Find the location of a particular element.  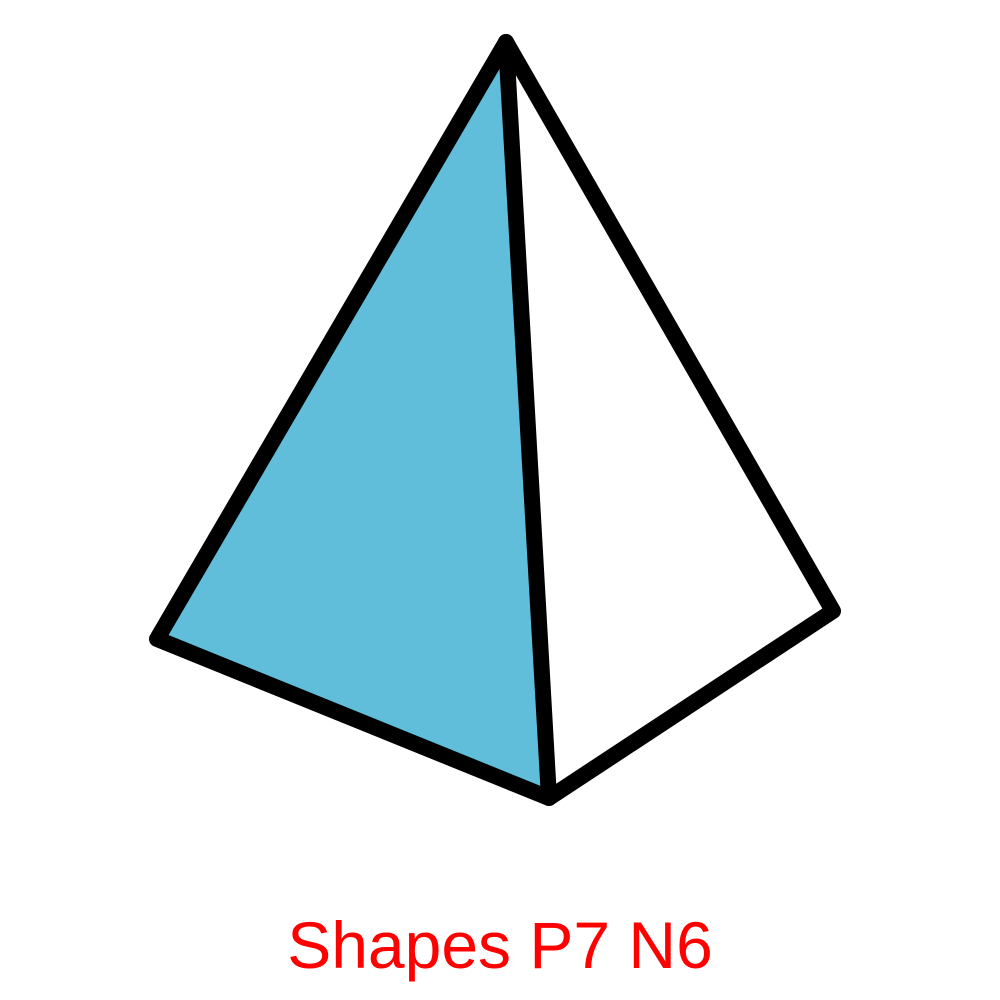

pyramid-front-edge is located at coordinates (527, 420).